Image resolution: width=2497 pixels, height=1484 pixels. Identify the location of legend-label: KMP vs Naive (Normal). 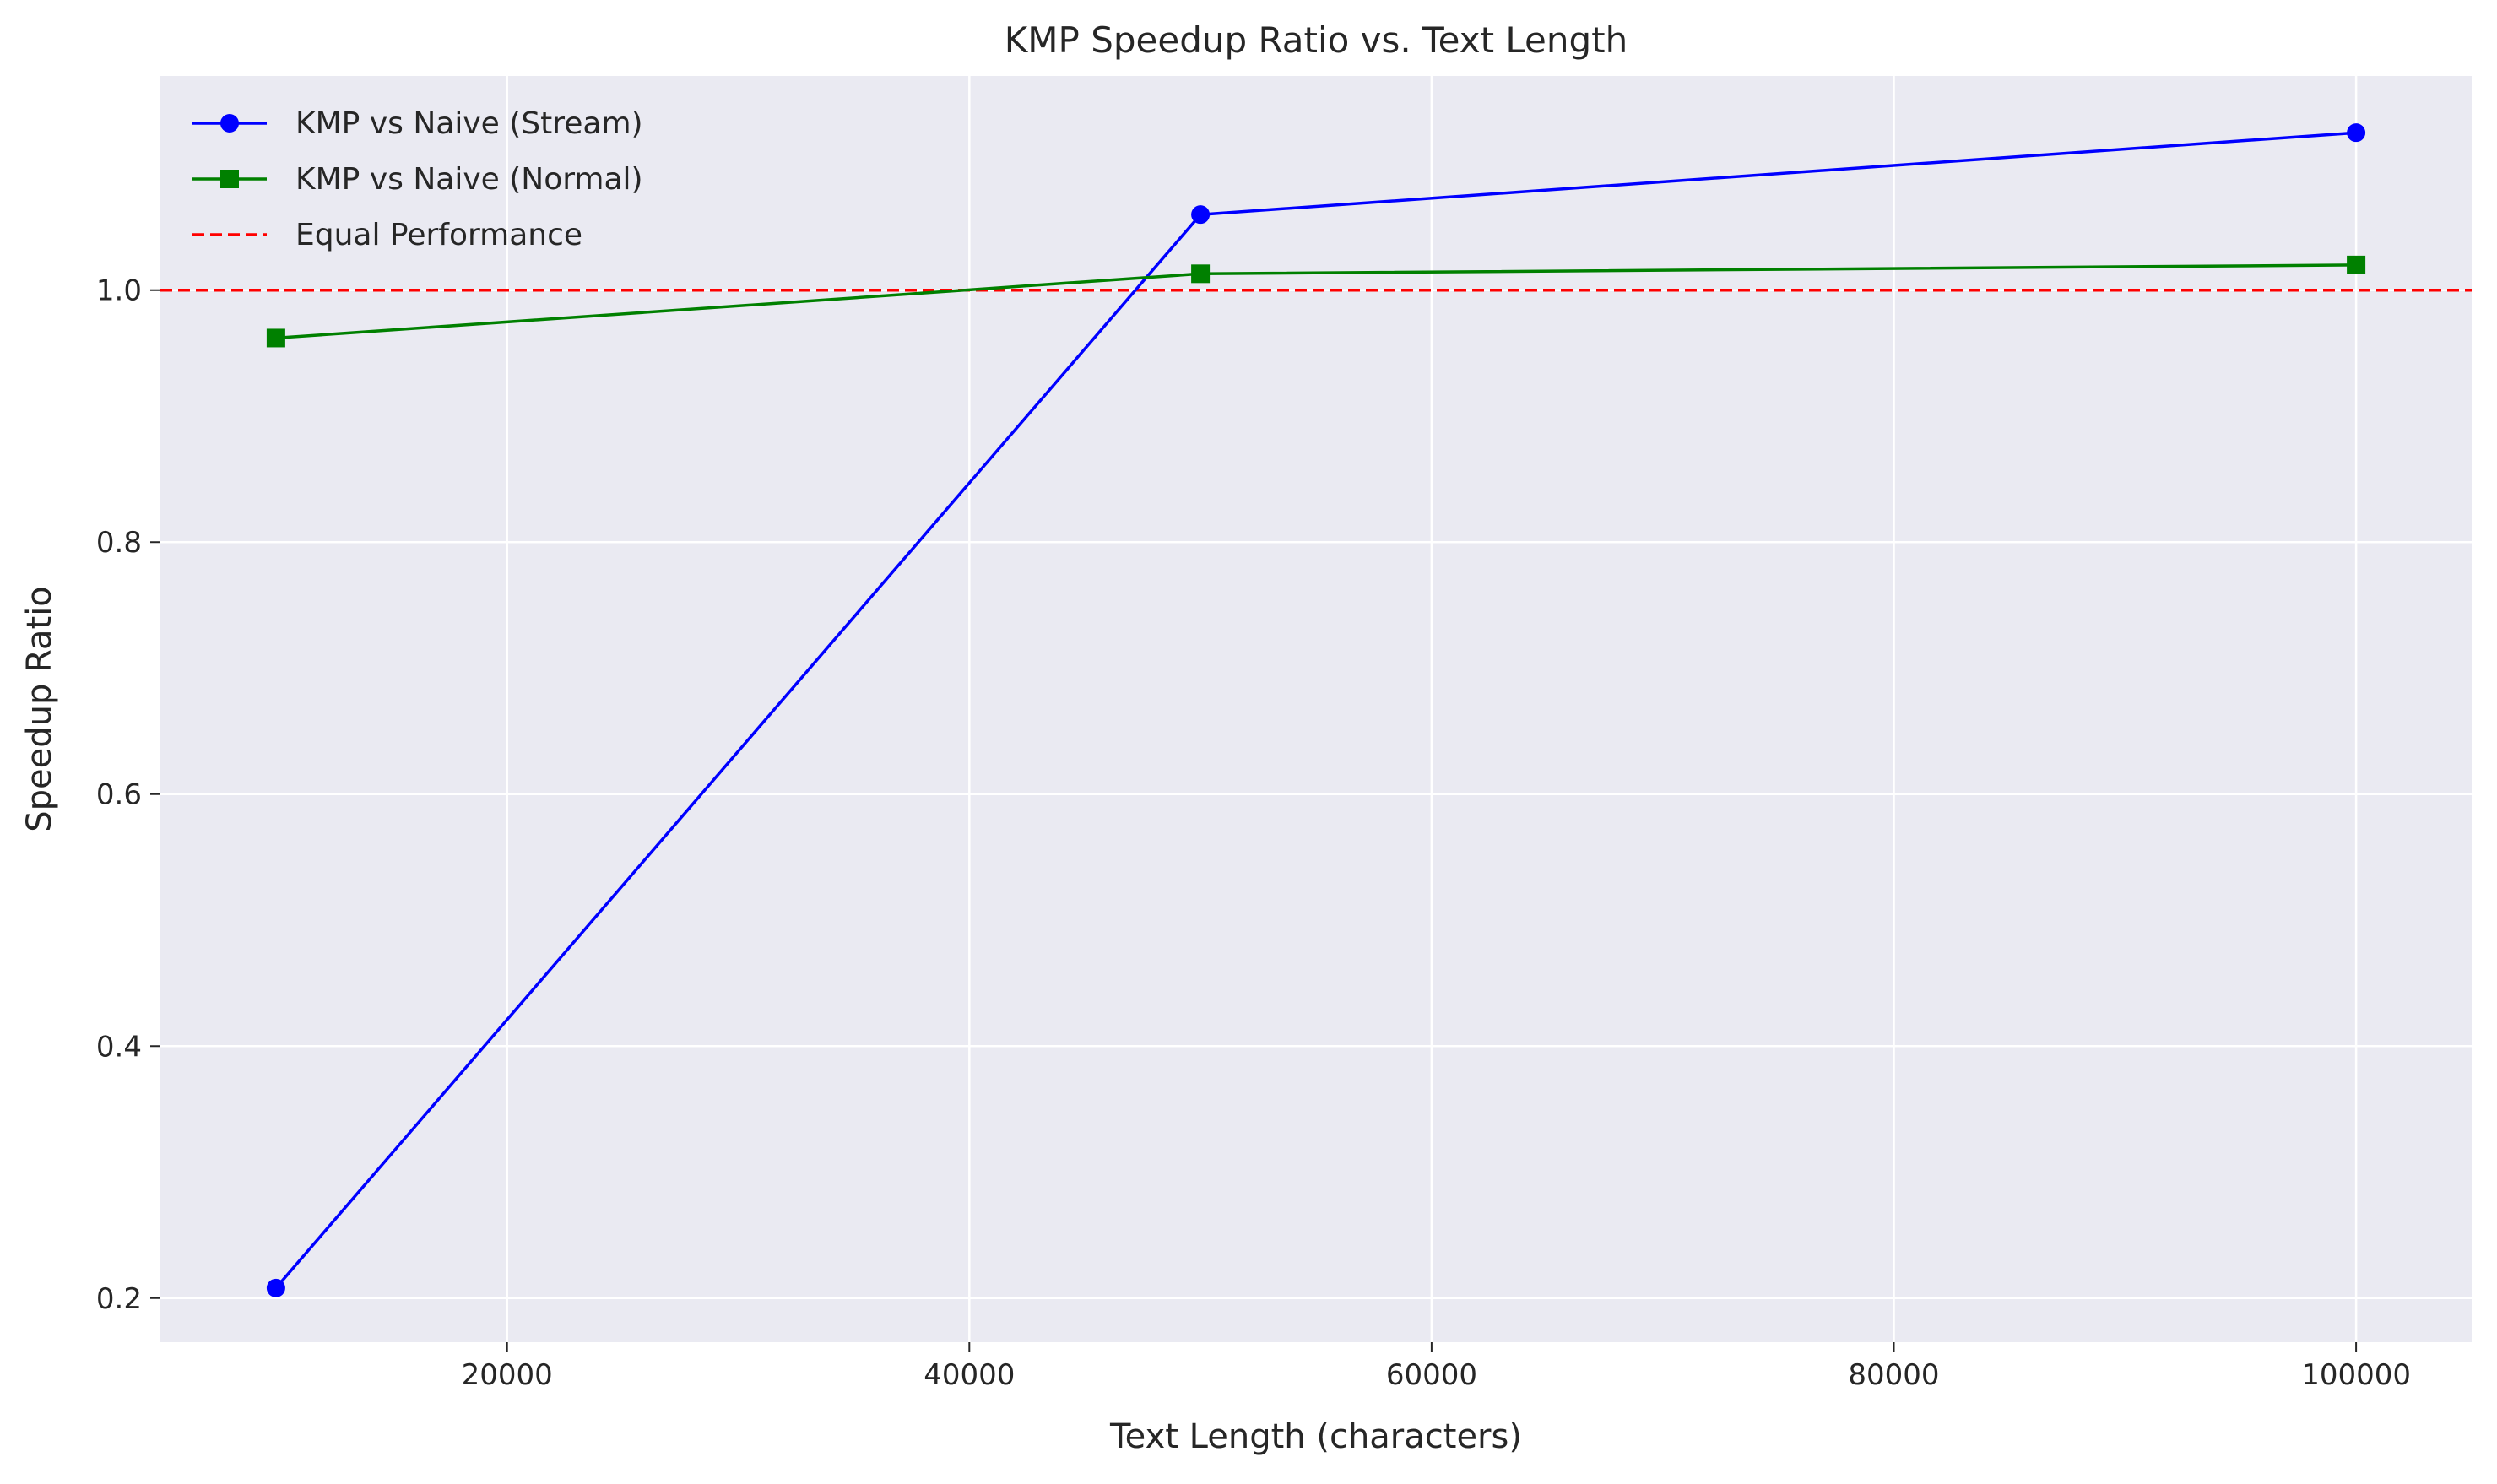
(469, 179).